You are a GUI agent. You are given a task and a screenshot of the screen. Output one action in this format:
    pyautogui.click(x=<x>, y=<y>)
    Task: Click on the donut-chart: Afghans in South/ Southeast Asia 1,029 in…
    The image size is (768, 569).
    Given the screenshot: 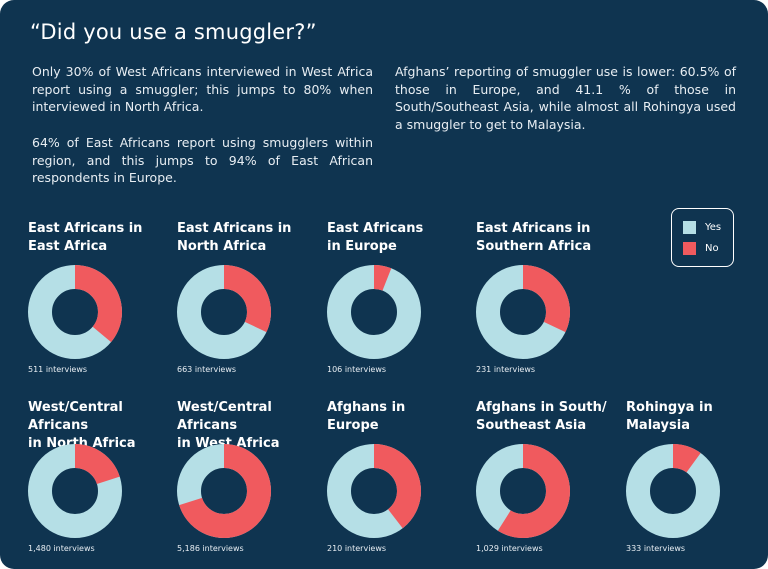 What is the action you would take?
    pyautogui.click(x=551, y=484)
    